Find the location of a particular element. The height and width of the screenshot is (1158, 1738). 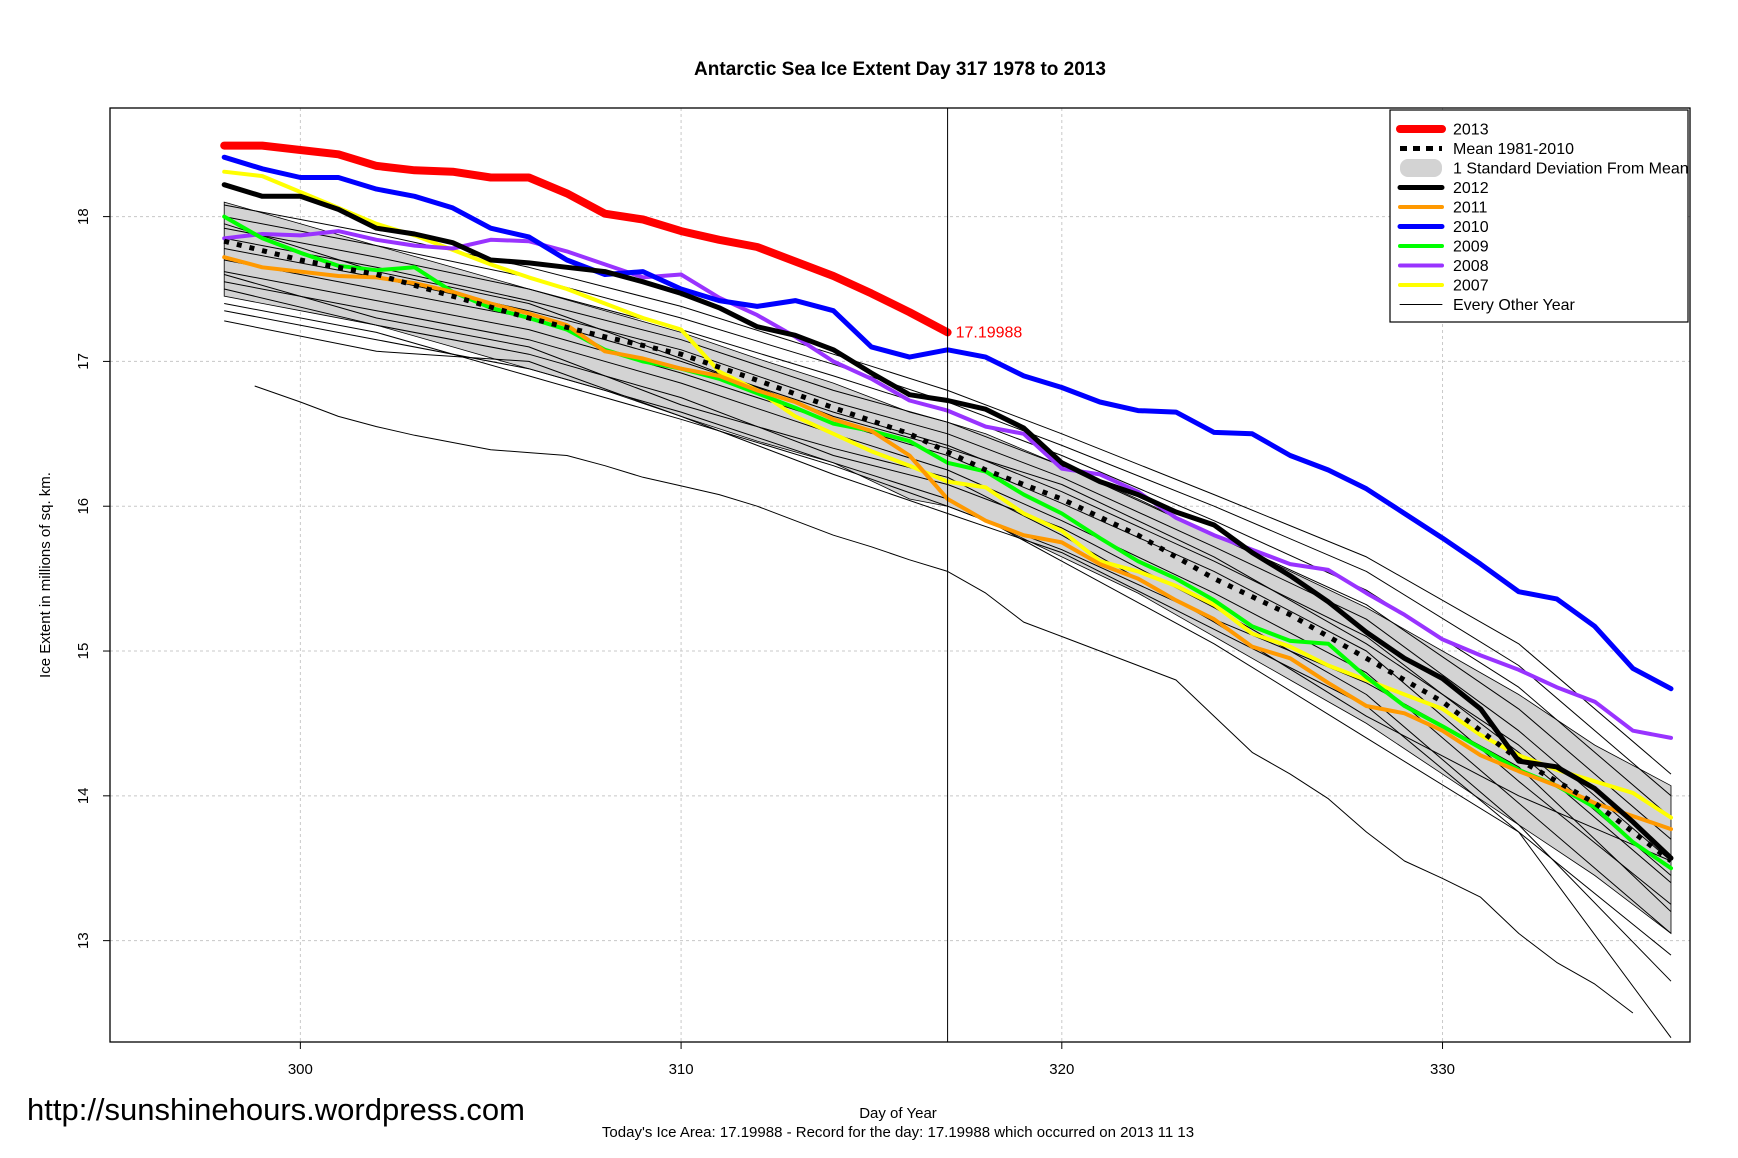

legend-label: Every Other Year is located at coordinates (1514, 305).